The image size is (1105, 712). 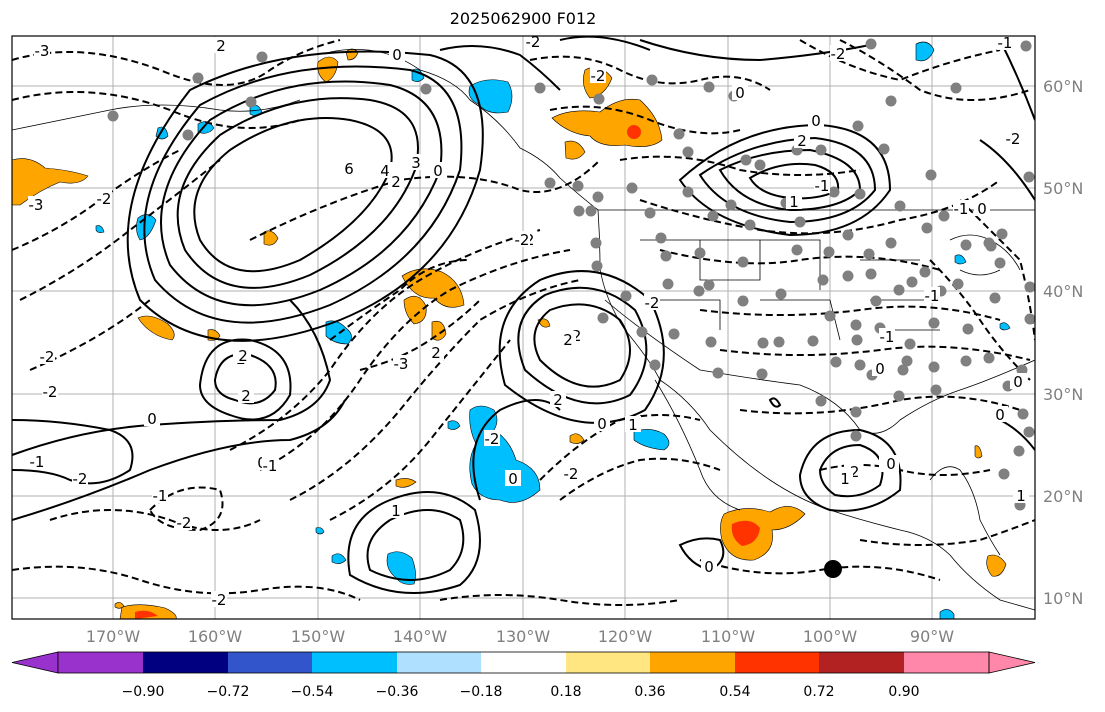 What do you see at coordinates (728, 636) in the screenshot?
I see `lon-label: 110°W` at bounding box center [728, 636].